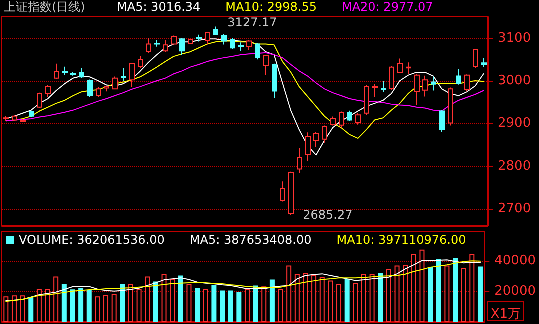 This screenshot has width=539, height=324. I want to click on text: MA20: 2977.07, so click(388, 7).